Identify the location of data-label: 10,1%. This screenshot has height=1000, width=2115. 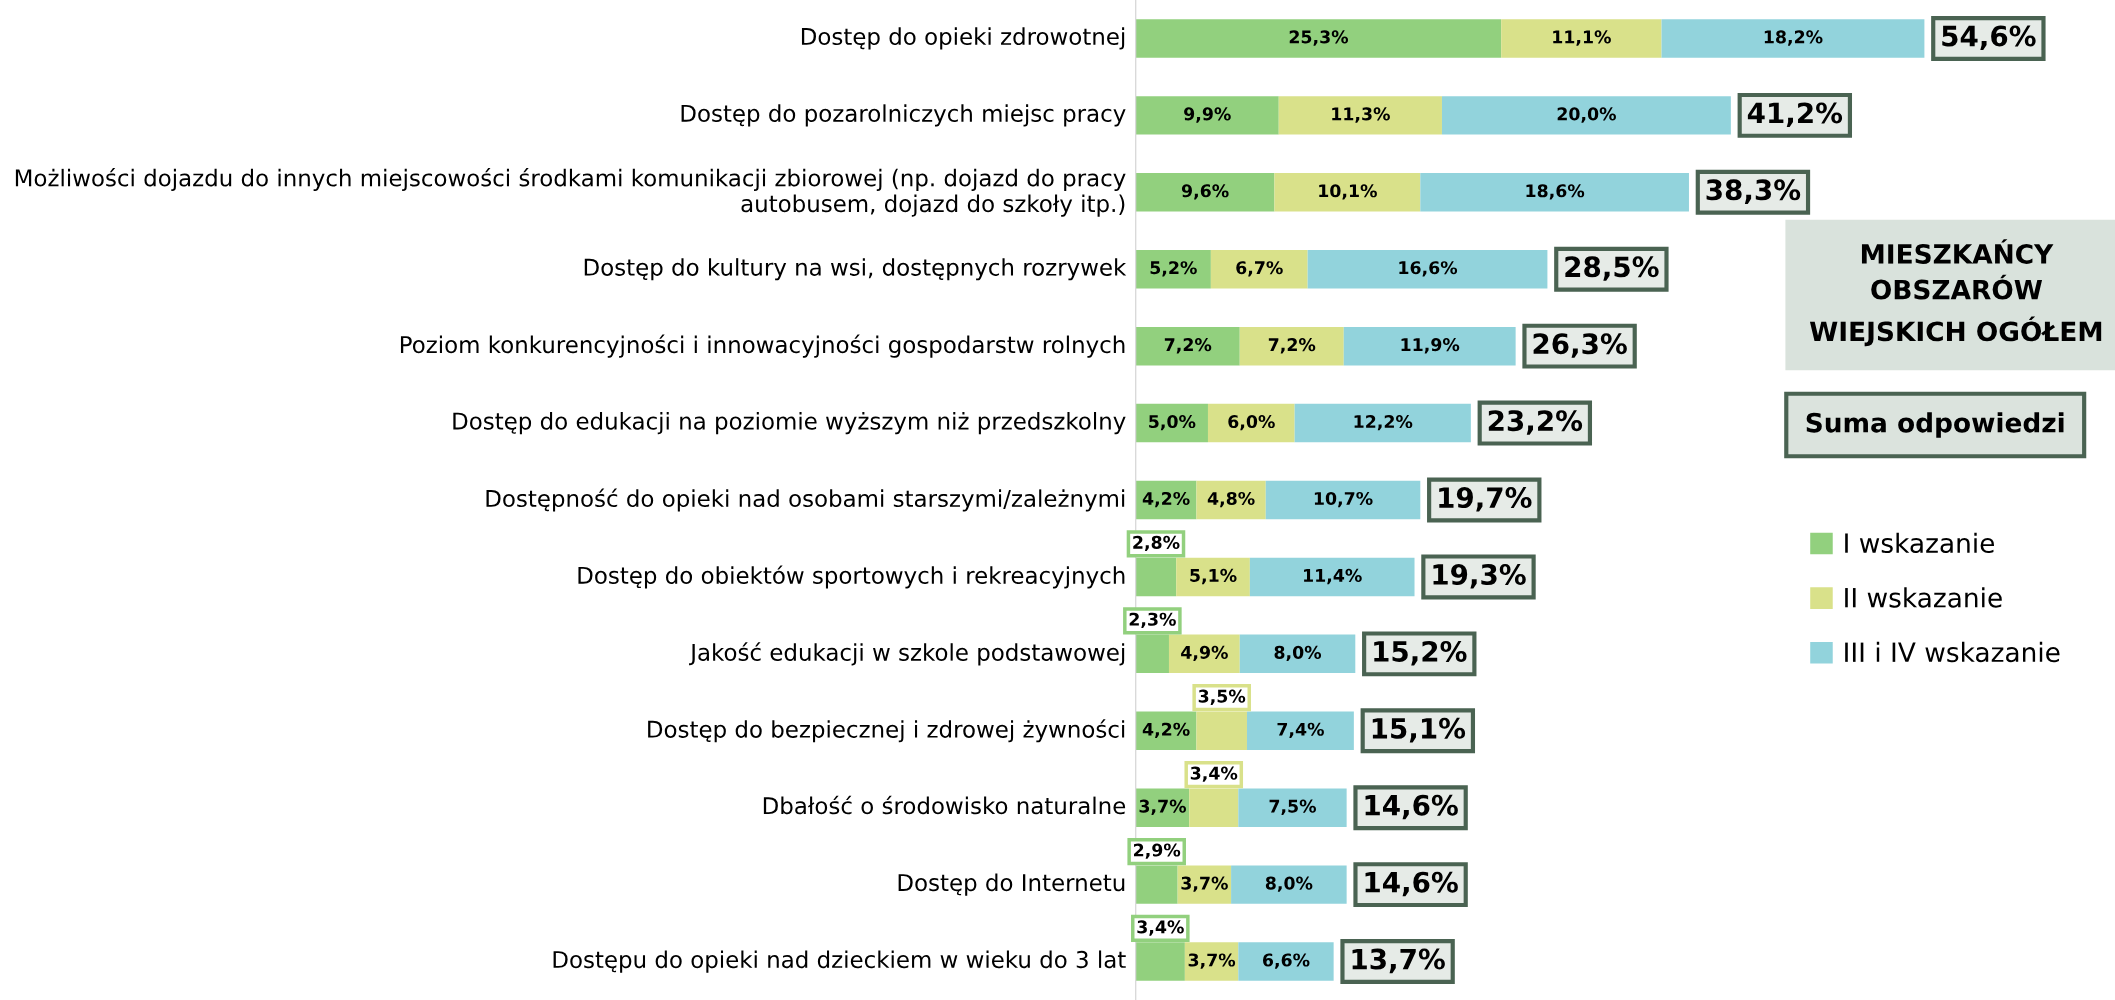
(1348, 192).